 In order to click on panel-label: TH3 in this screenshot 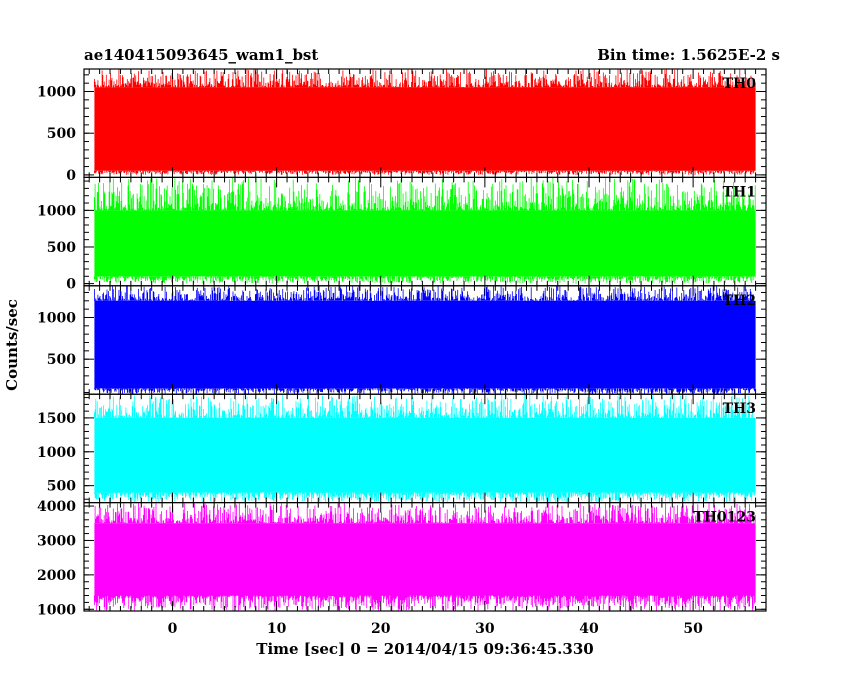, I will do `click(739, 409)`.